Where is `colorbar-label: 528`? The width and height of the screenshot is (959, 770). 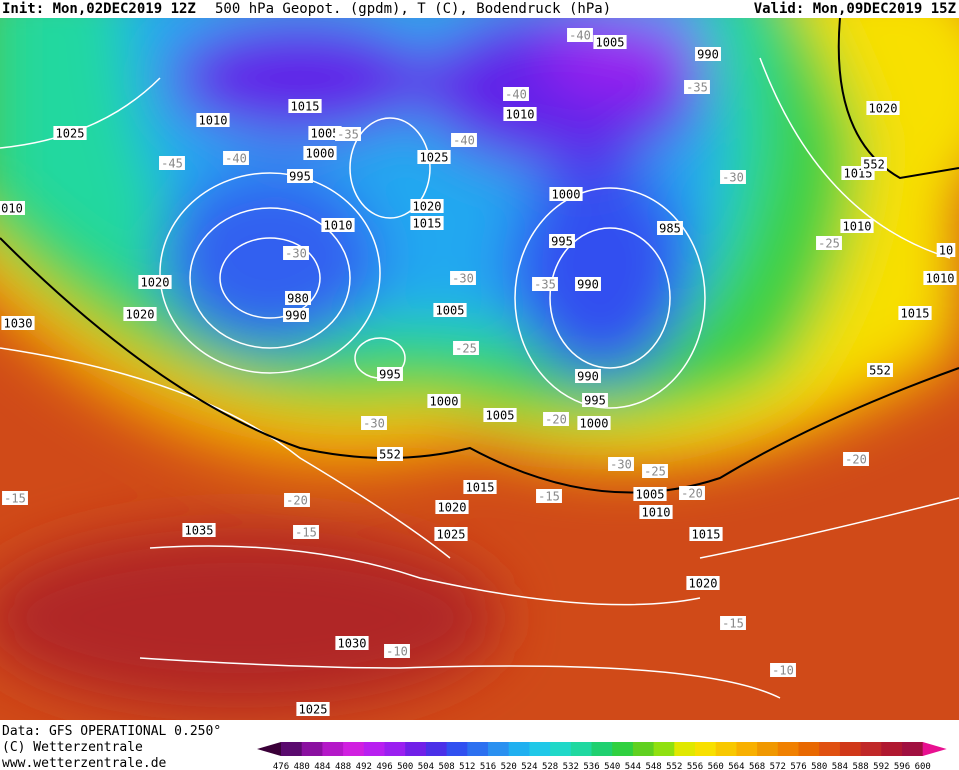 colorbar-label: 528 is located at coordinates (550, 766).